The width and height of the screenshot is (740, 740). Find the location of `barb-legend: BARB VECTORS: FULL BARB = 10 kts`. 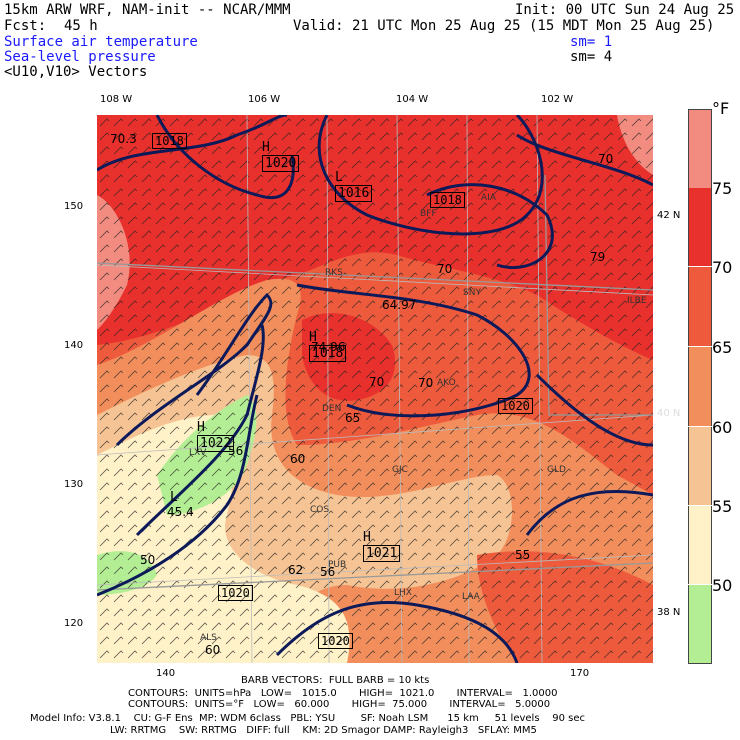

barb-legend: BARB VECTORS: FULL BARB = 10 kts is located at coordinates (335, 680).